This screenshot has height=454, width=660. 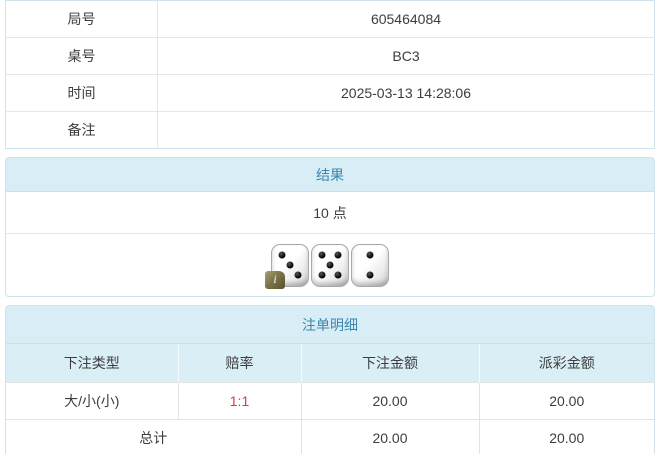 What do you see at coordinates (566, 400) in the screenshot?
I see `payout-amount-value: 20.00` at bounding box center [566, 400].